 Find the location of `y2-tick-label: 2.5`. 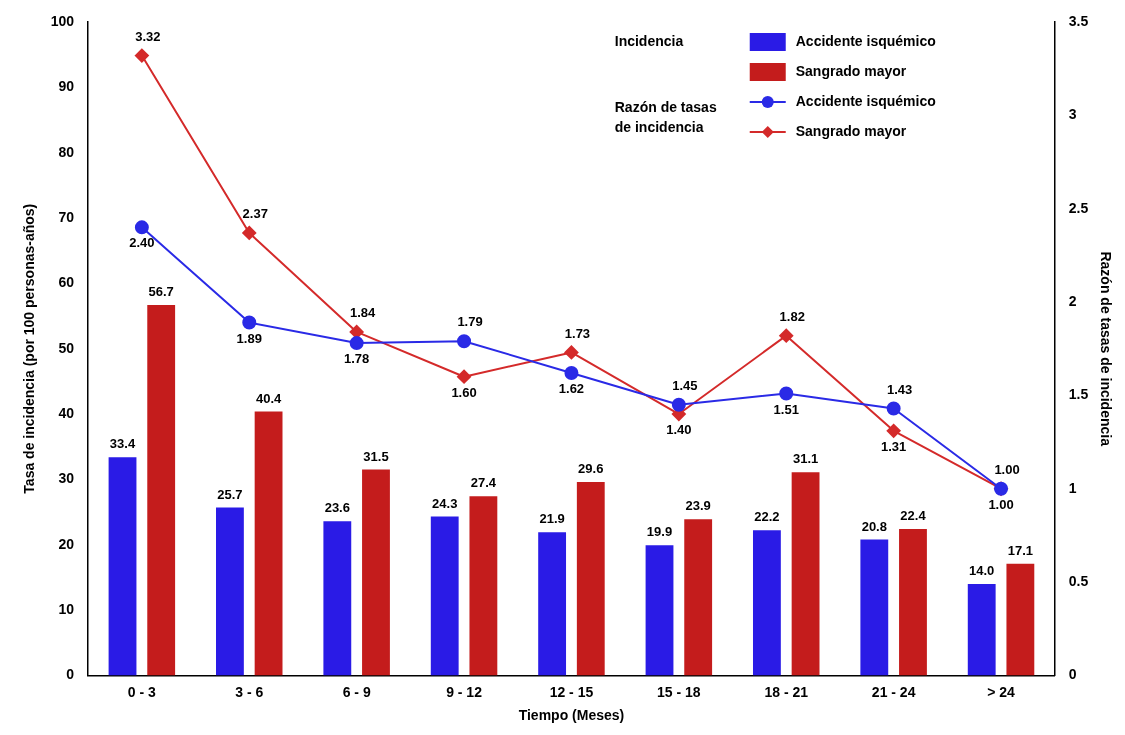

y2-tick-label: 2.5 is located at coordinates (1078, 207).